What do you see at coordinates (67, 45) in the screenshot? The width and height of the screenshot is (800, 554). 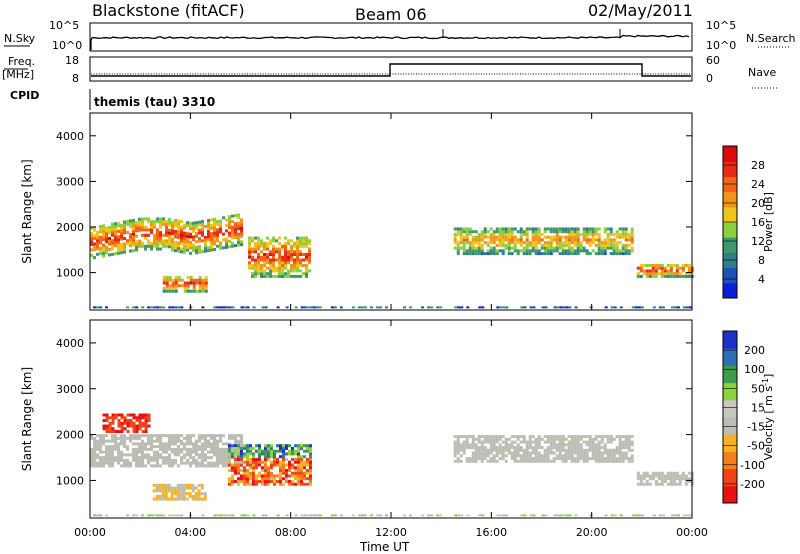 I see `noise-tick-bottom-left: 10^0` at bounding box center [67, 45].